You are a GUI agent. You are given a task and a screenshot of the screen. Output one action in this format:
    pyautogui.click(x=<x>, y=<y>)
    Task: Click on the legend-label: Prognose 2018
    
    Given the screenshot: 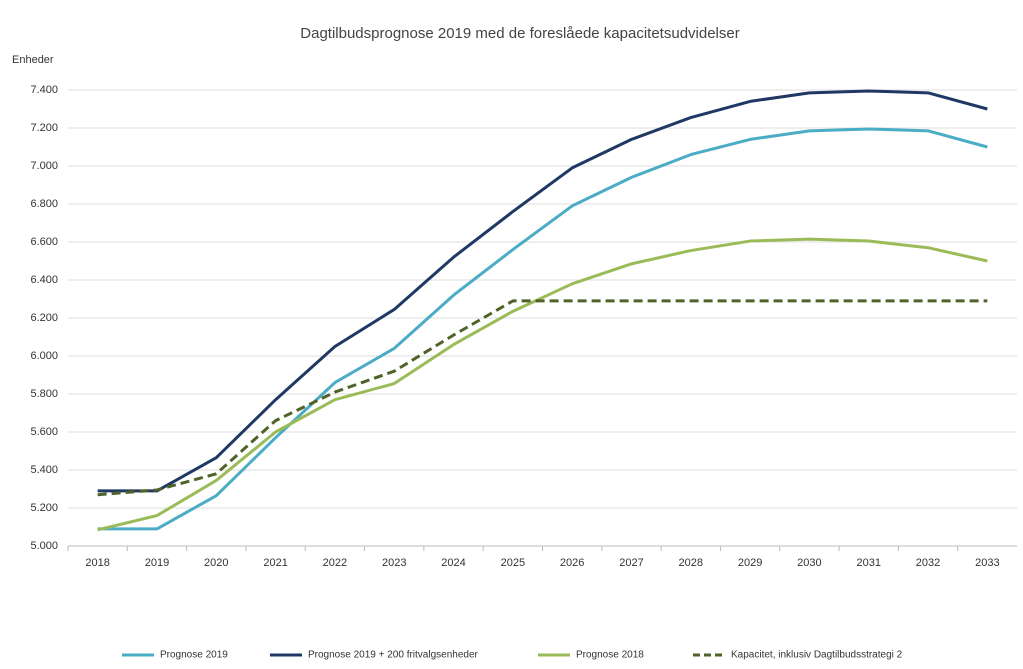 What is the action you would take?
    pyautogui.click(x=610, y=655)
    